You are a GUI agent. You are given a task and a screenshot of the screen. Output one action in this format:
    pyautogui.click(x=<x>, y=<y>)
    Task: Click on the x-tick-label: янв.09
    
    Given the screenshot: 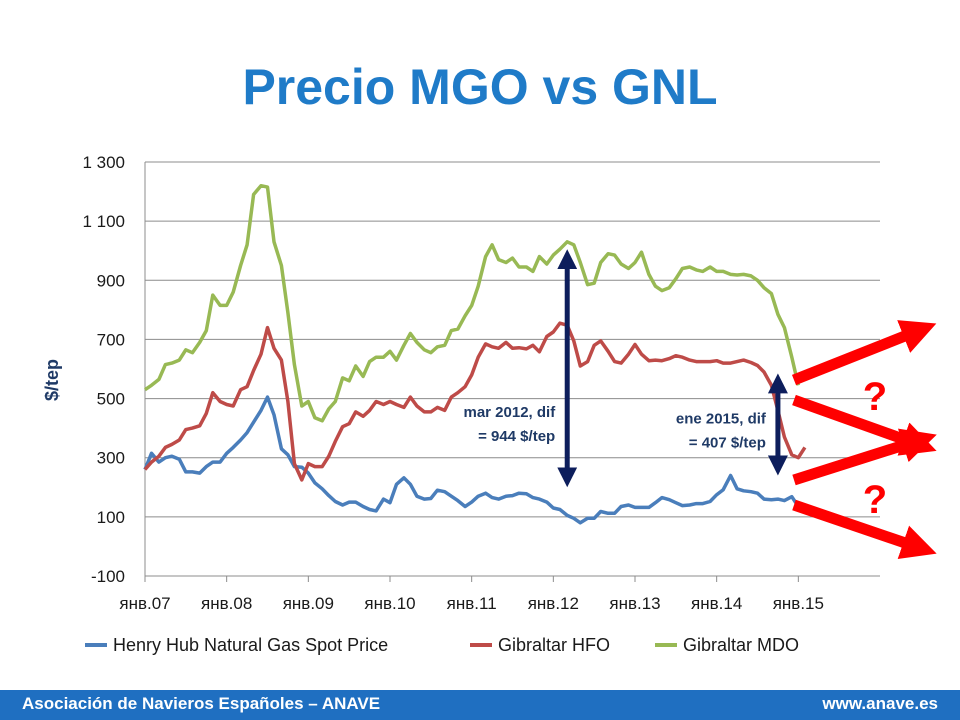 What is the action you would take?
    pyautogui.click(x=308, y=603)
    